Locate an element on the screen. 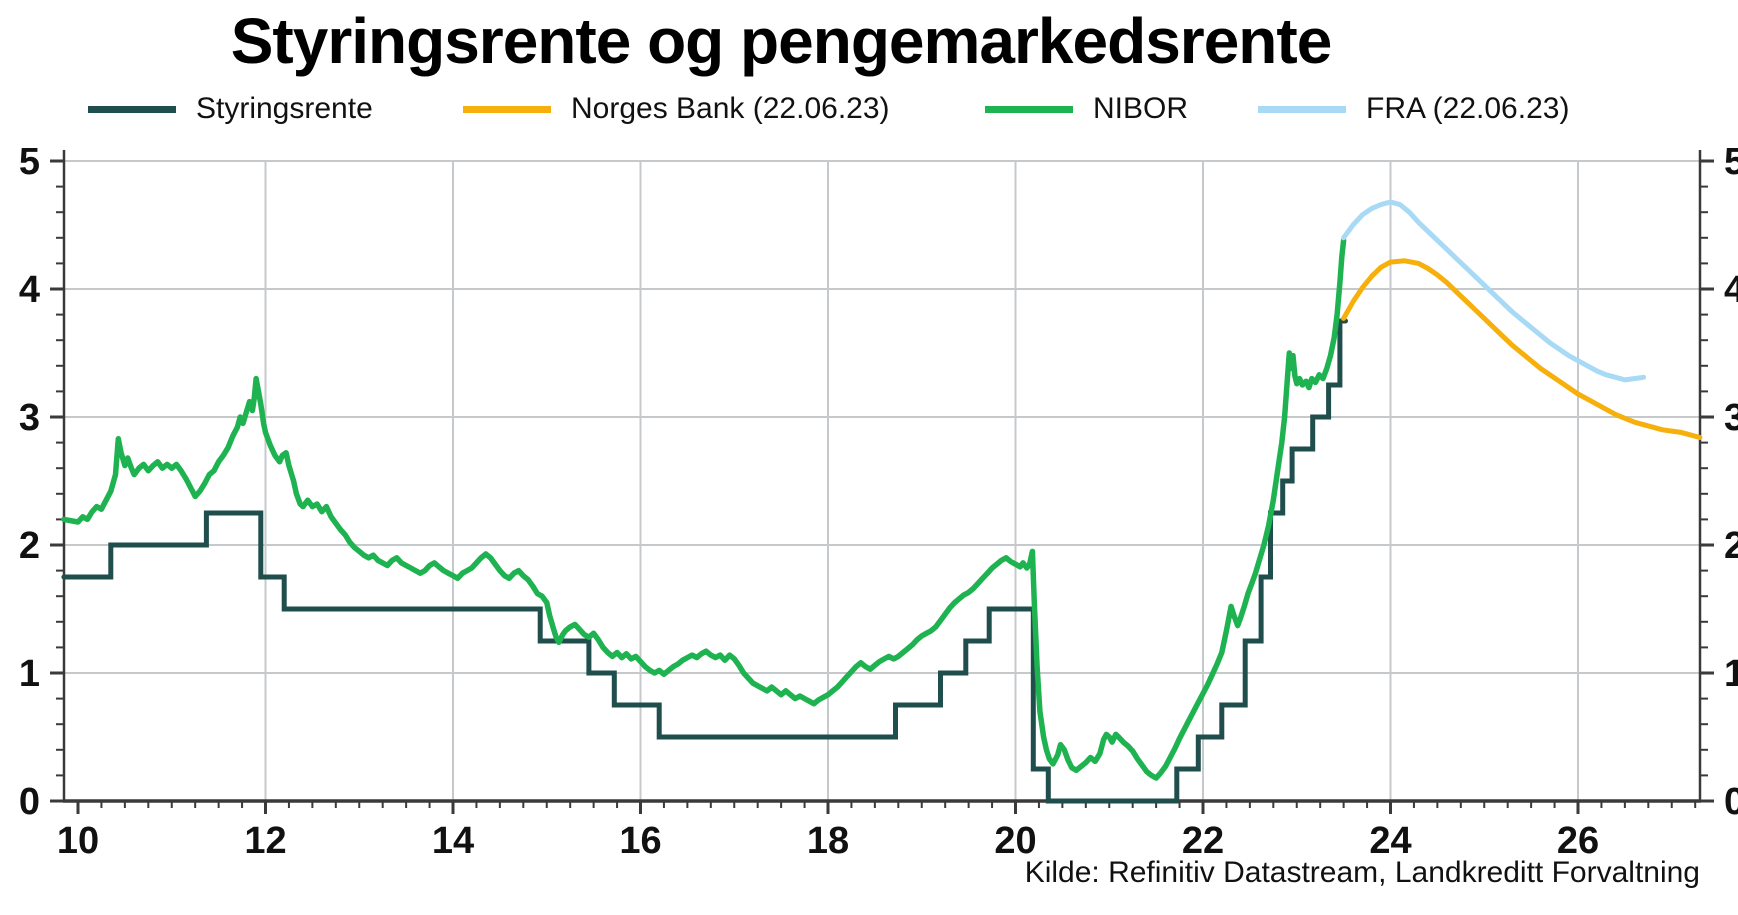 Image resolution: width=1738 pixels, height=915 pixels. svg-text: 18 is located at coordinates (828, 841).